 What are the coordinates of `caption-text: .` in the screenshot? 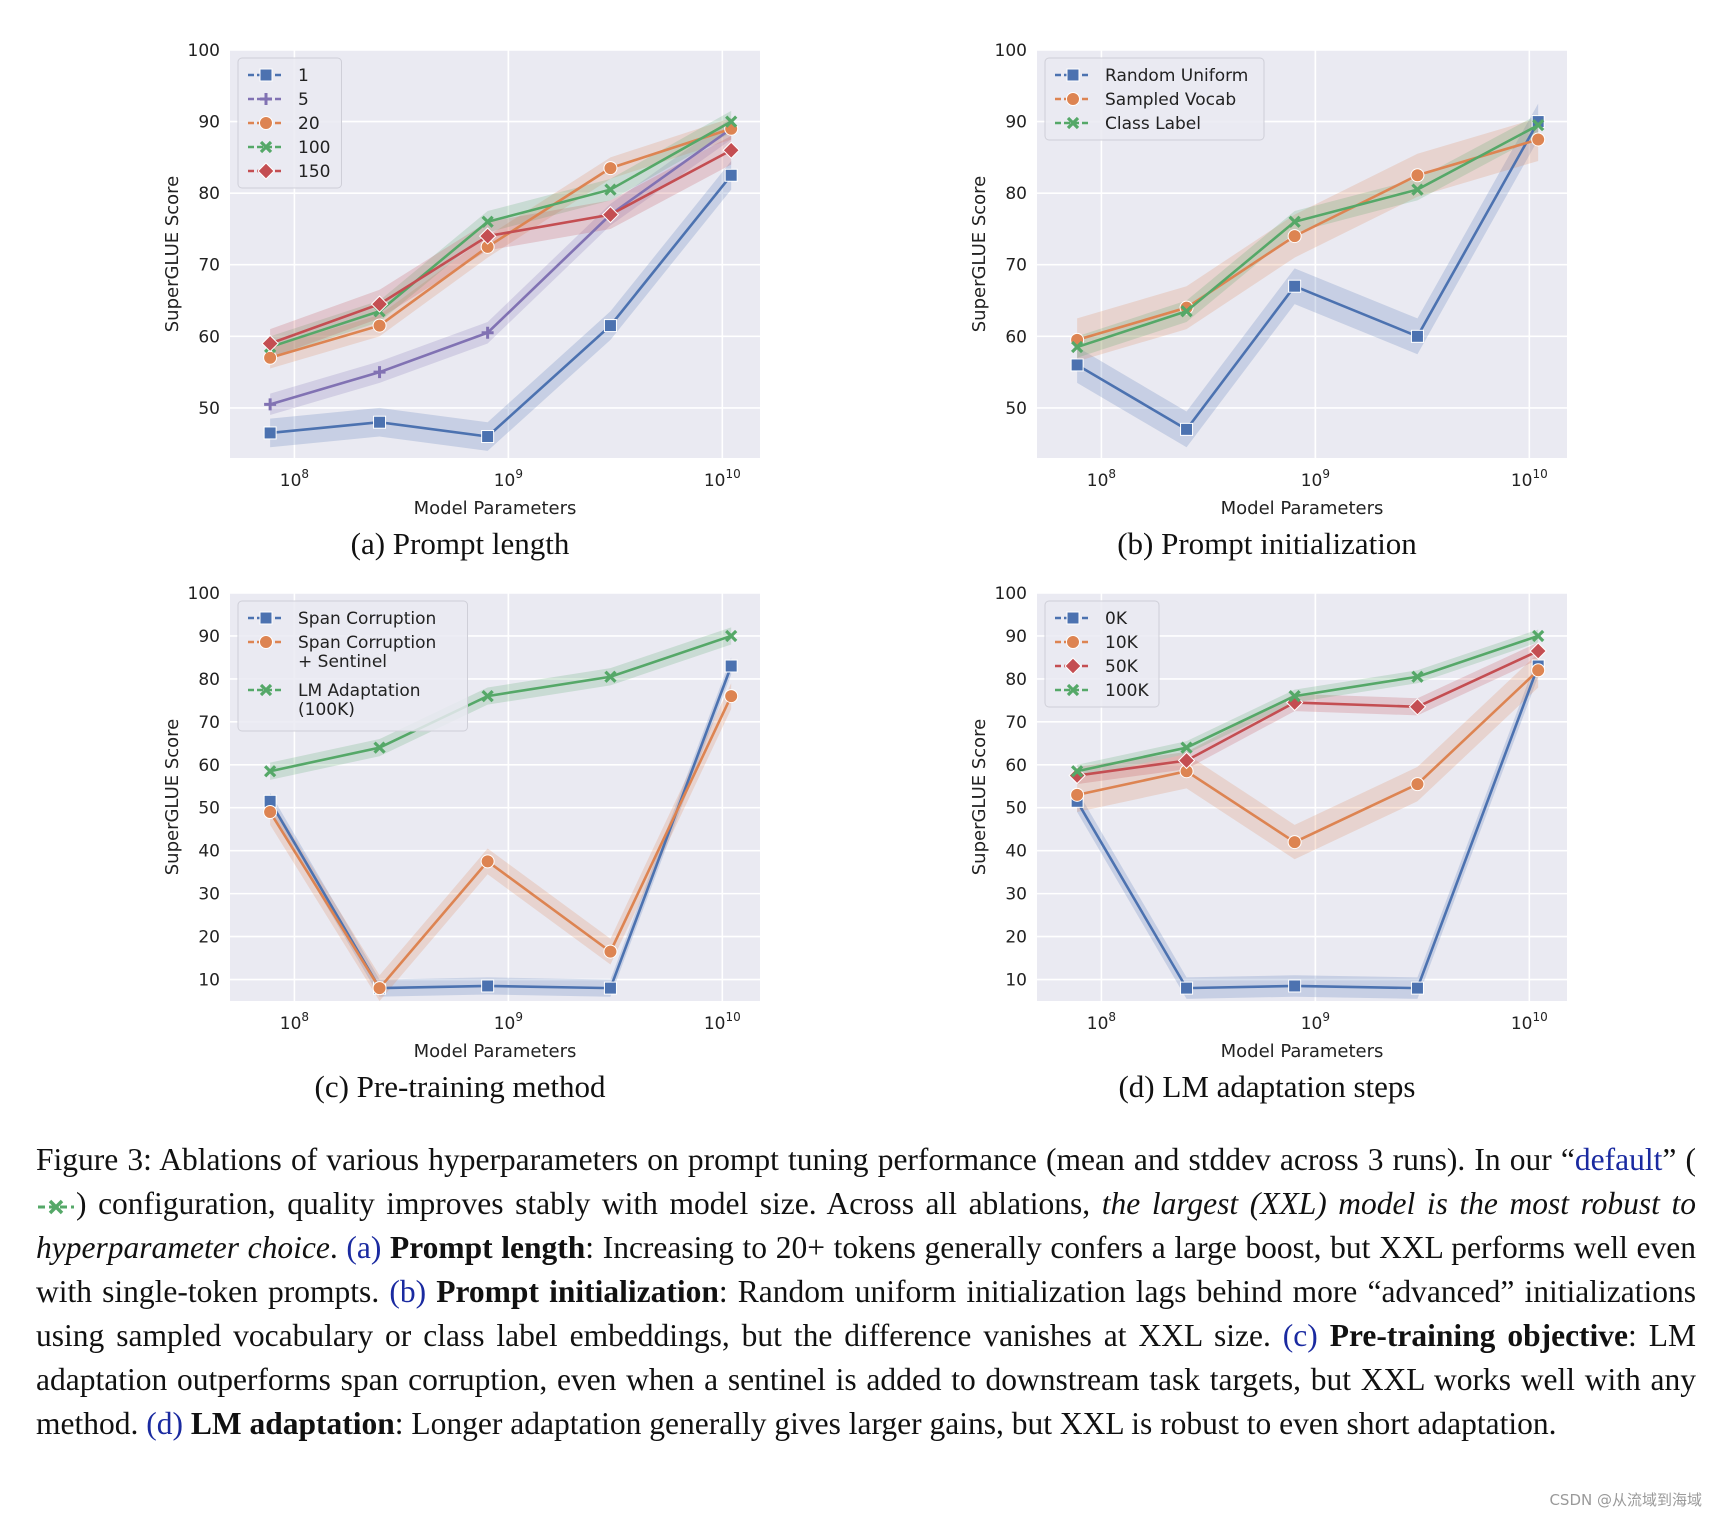 It's located at (338, 1247).